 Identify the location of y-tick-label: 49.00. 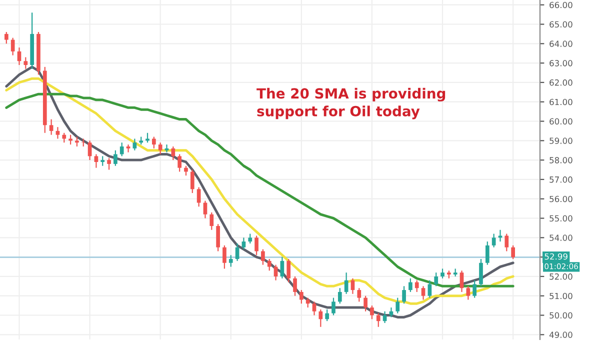
(560, 335).